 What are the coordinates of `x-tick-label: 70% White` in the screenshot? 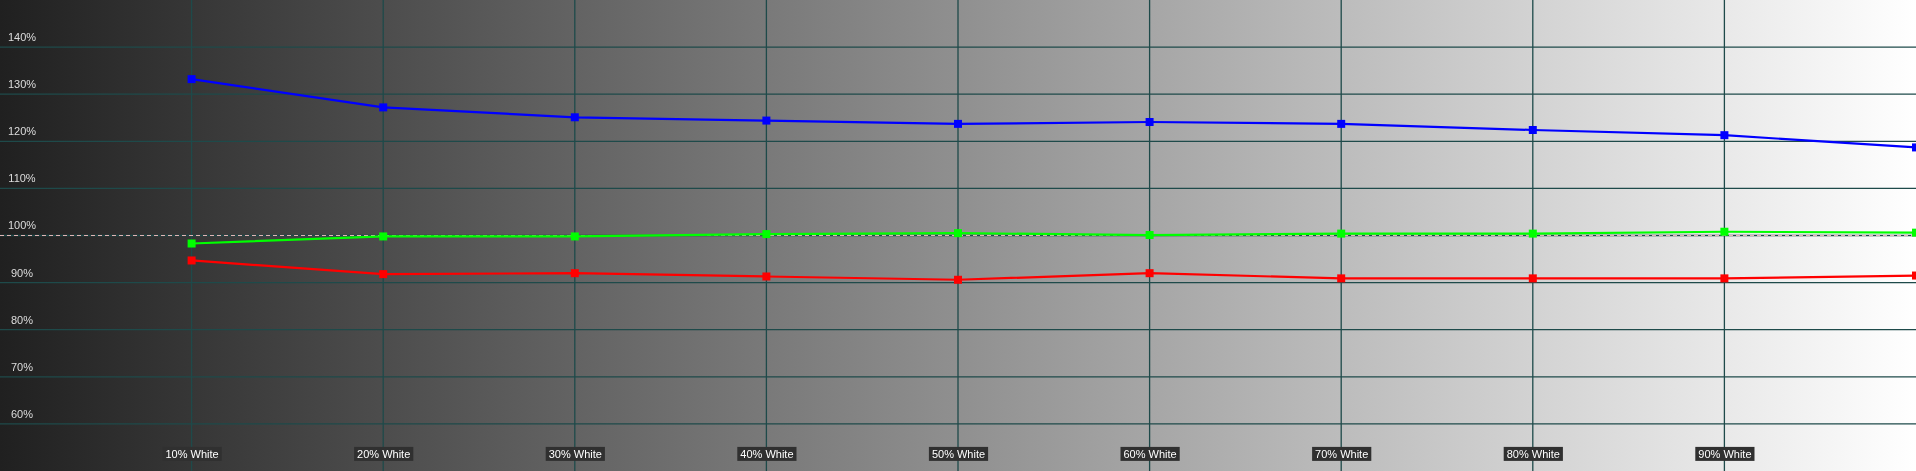 It's located at (1342, 453).